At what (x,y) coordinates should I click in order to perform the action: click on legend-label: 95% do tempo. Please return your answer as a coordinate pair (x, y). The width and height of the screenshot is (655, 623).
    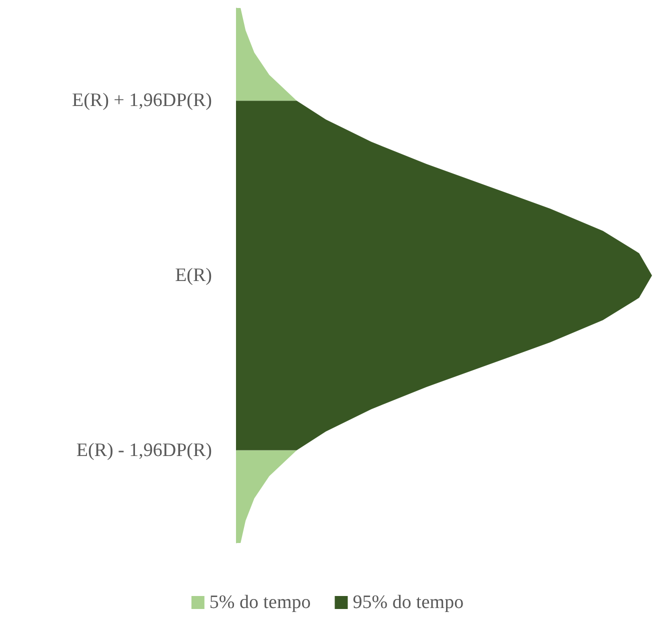
    Looking at the image, I should click on (408, 602).